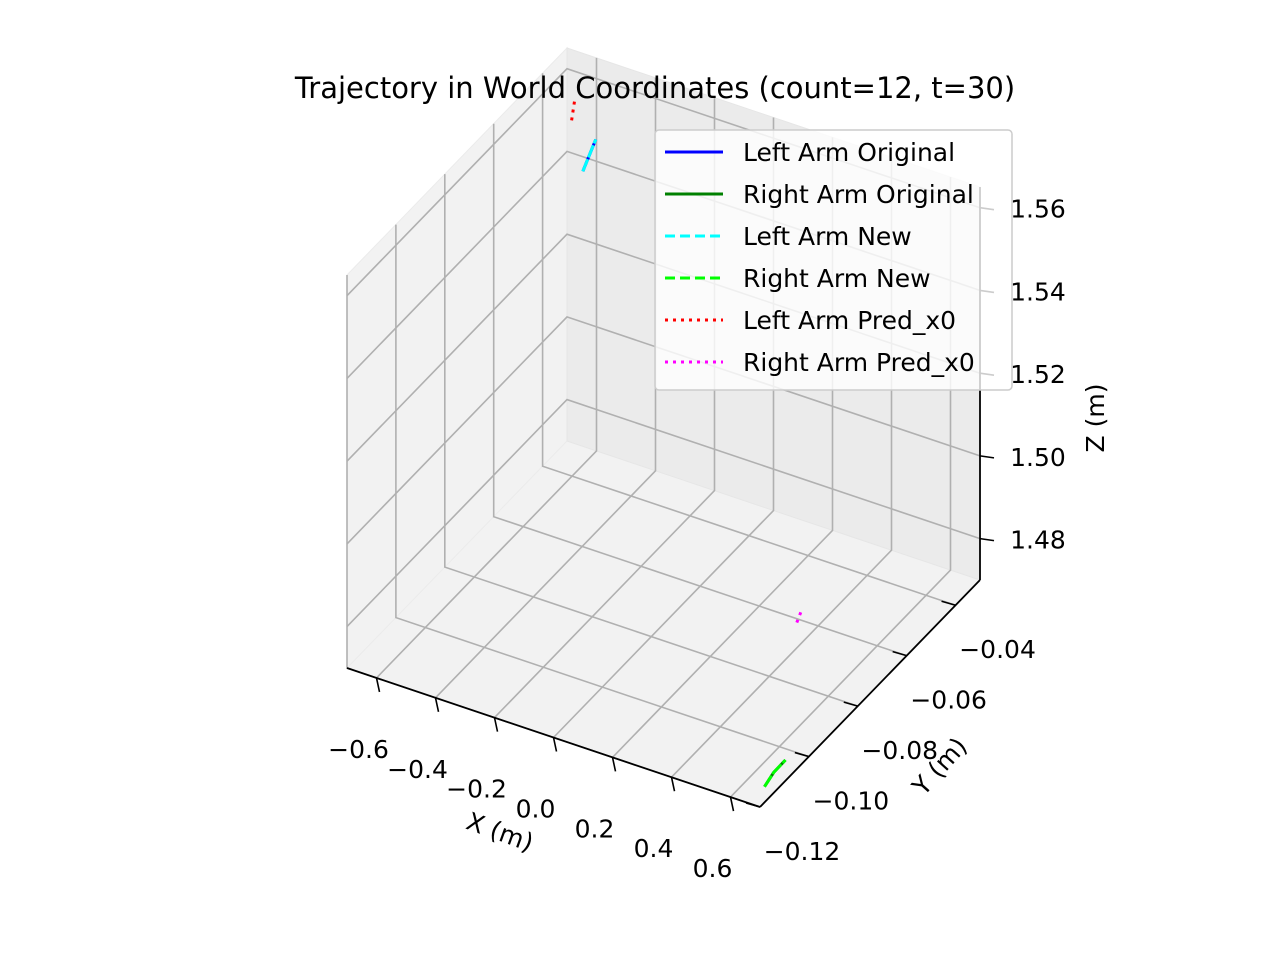 This screenshot has height=960, width=1280. I want to click on x-tick-label: 0.0, so click(536, 809).